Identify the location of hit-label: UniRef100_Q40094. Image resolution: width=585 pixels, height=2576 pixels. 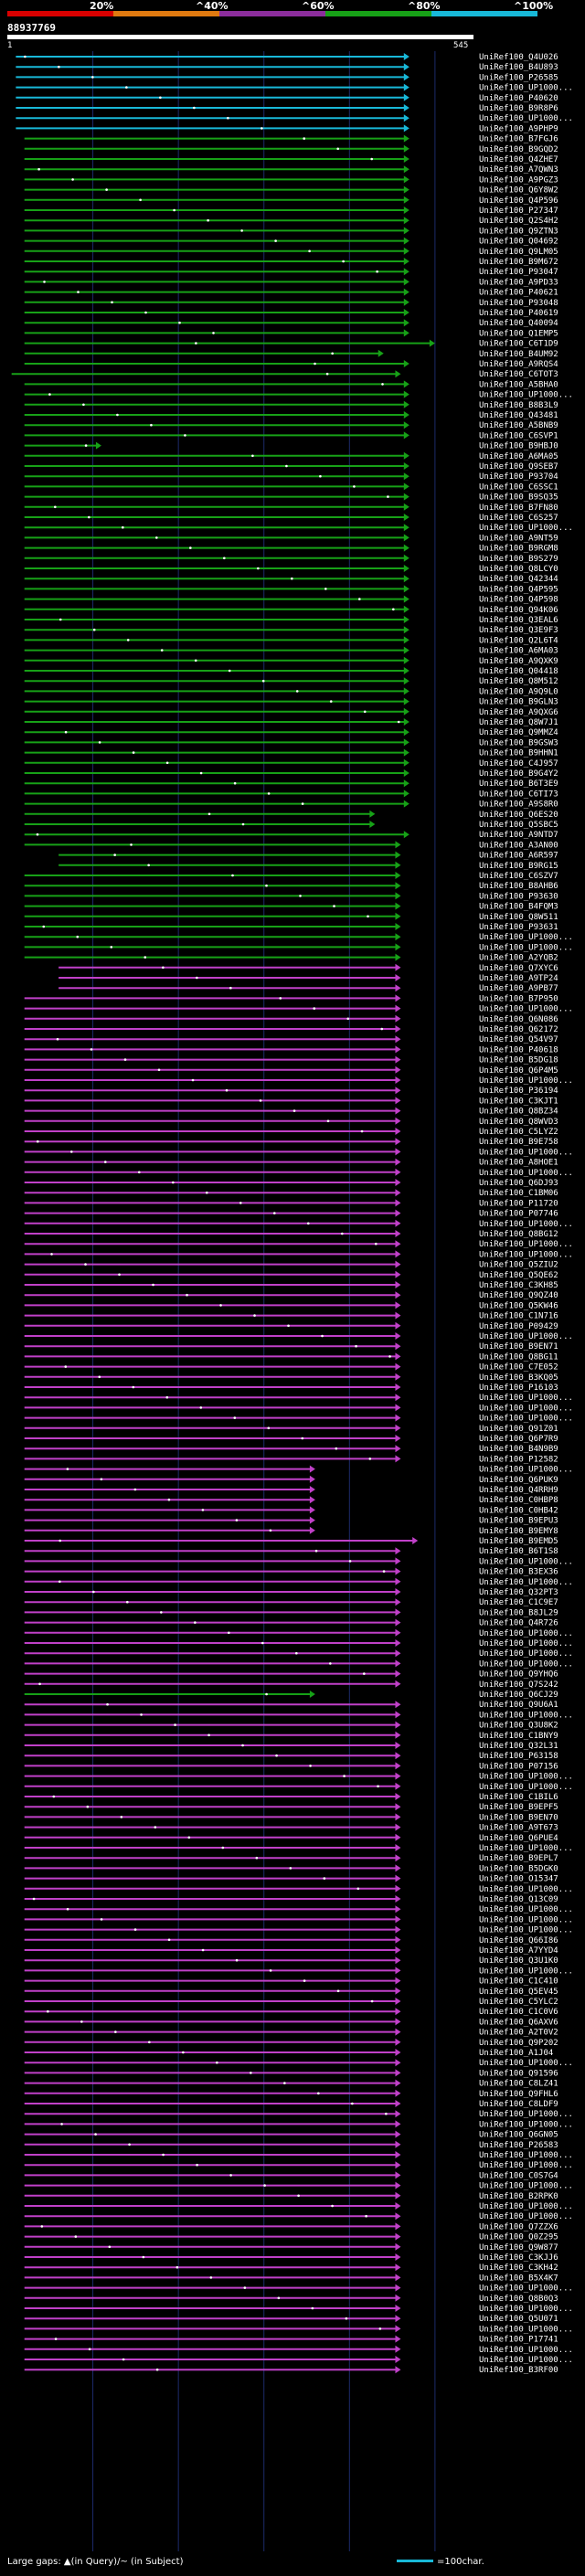
(518, 323).